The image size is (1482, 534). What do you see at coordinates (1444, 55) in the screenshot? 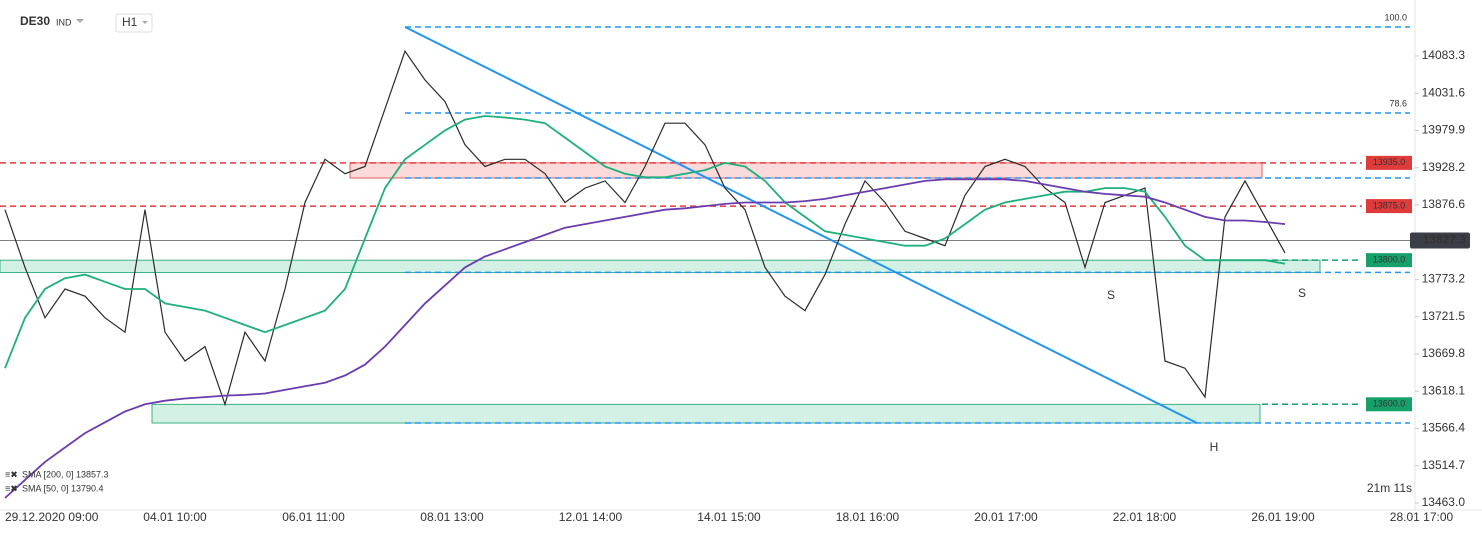
I see `y-tick-label: 14083.3` at bounding box center [1444, 55].